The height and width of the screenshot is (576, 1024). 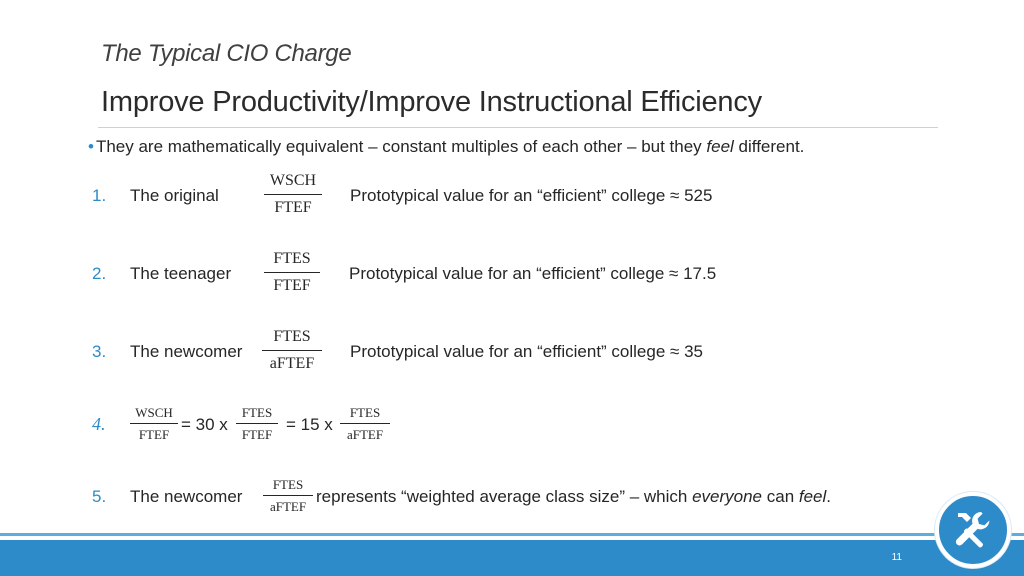 What do you see at coordinates (720, 146) in the screenshot?
I see `bullet-emphasis: feel` at bounding box center [720, 146].